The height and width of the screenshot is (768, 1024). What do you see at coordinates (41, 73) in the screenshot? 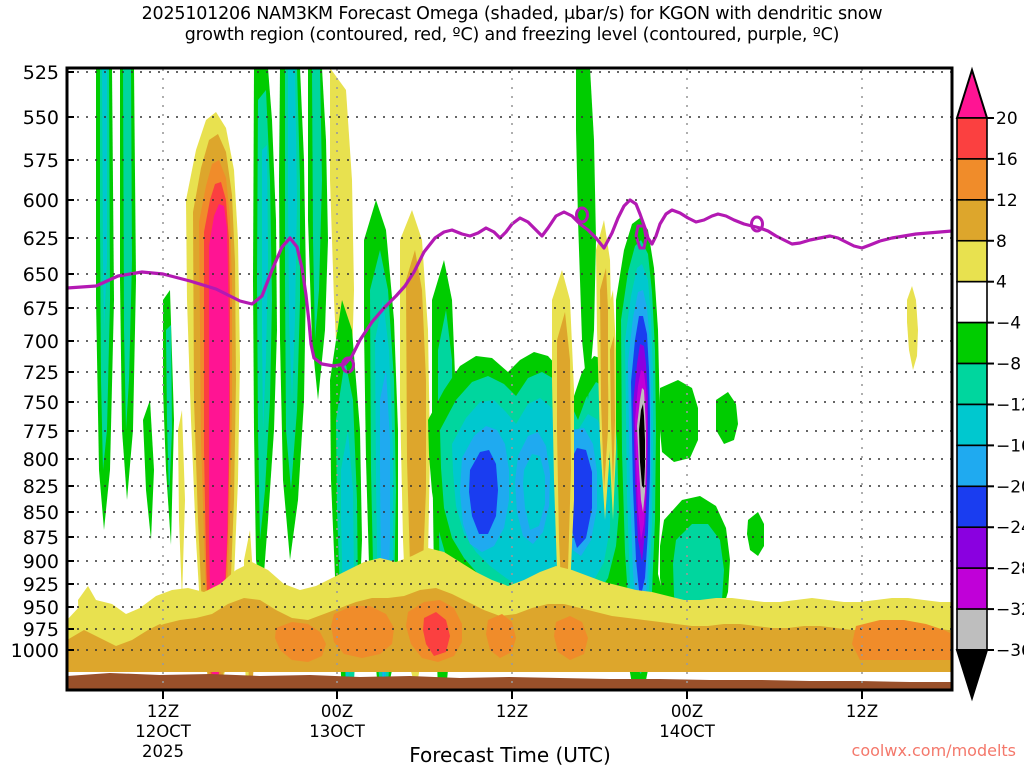
I see `y-tick-label: 525` at bounding box center [41, 73].